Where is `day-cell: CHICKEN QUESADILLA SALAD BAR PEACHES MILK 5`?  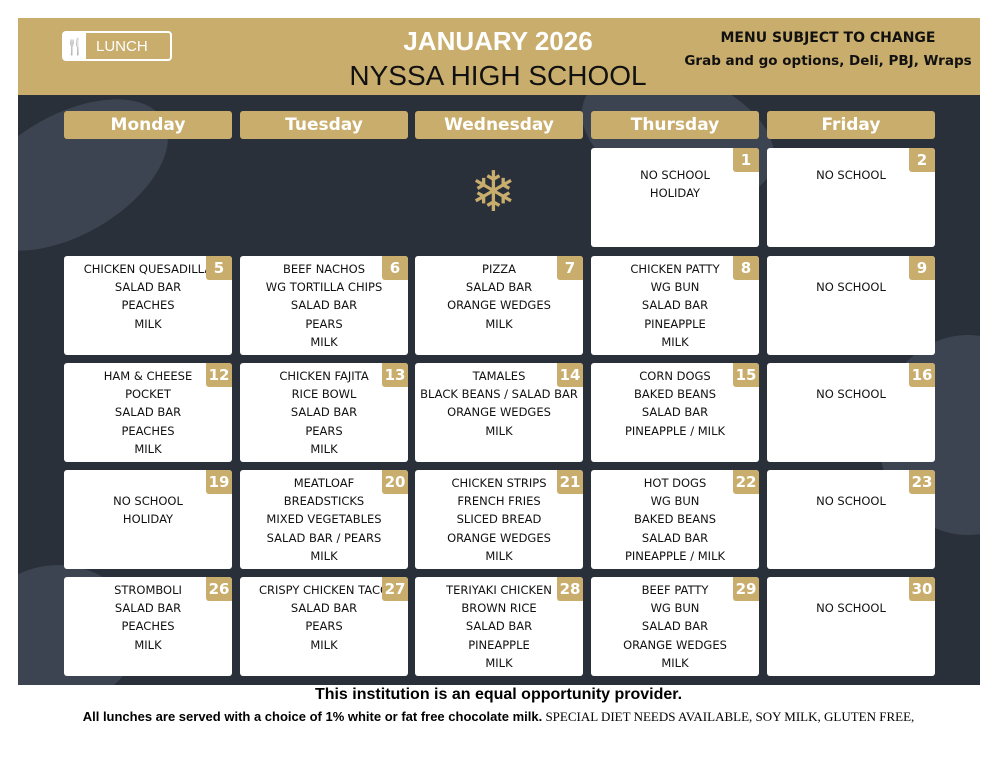 day-cell: CHICKEN QUESADILLA SALAD BAR PEACHES MILK 5 is located at coordinates (148, 305).